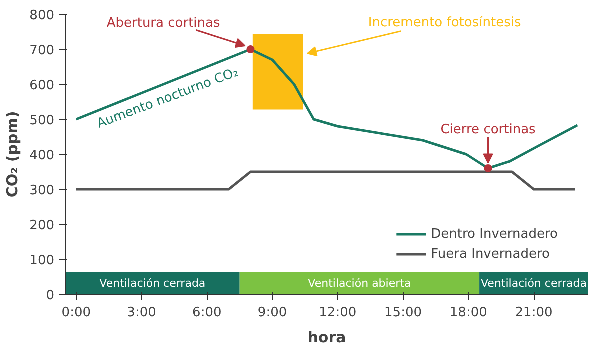 This screenshot has height=349, width=600. Describe the element at coordinates (207, 313) in the screenshot. I see `x-tick-label: 6:00` at that location.